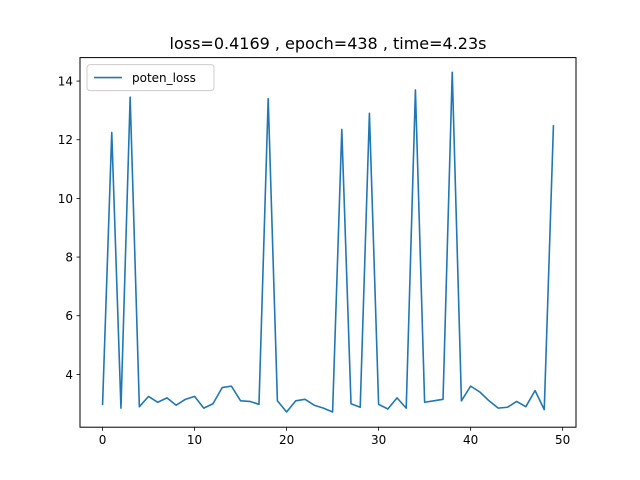 The image size is (640, 480). I want to click on legend-box, so click(150, 78).